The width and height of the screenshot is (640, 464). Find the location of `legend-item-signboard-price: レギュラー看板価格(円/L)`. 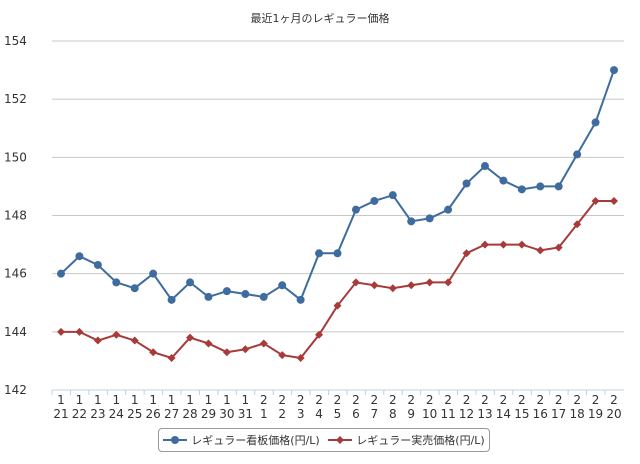

legend-item-signboard-price: レギュラー看板価格(円/L) is located at coordinates (241, 440).